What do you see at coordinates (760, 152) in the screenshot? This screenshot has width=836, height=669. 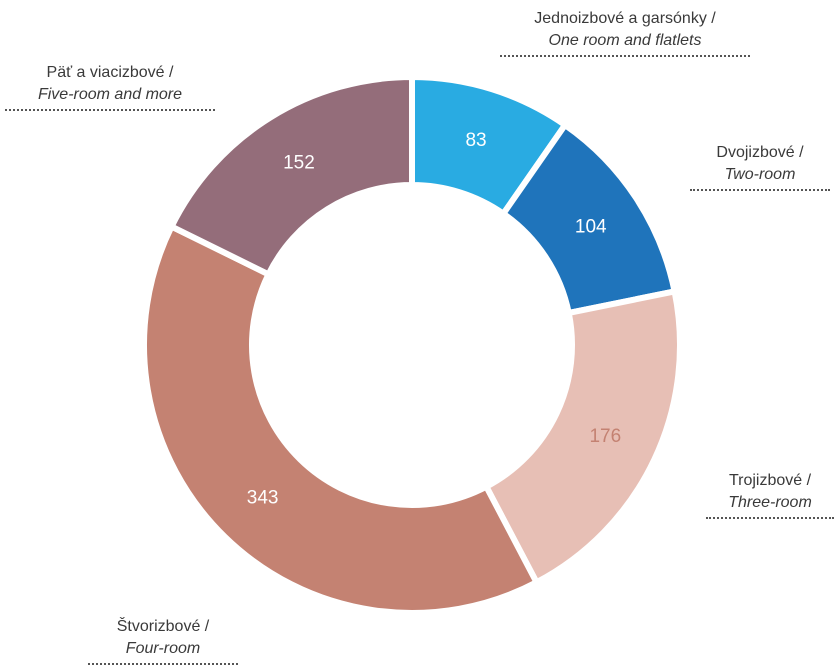 I see `category-label-sk: Dvojizbové /` at bounding box center [760, 152].